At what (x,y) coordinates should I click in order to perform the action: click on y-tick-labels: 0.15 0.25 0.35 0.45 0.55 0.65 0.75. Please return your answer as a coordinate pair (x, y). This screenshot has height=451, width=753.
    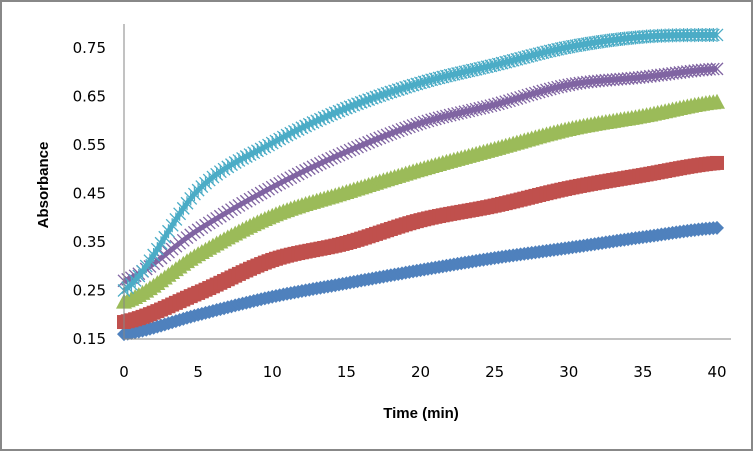
    Looking at the image, I should click on (89, 193).